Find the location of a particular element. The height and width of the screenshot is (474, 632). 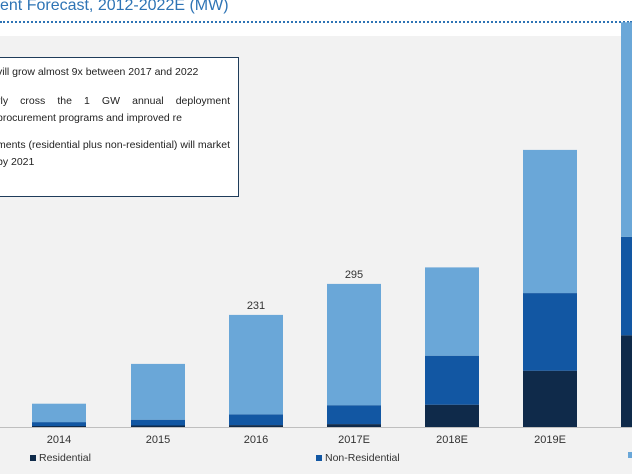

legend-label-residential: Residential is located at coordinates (65, 458).